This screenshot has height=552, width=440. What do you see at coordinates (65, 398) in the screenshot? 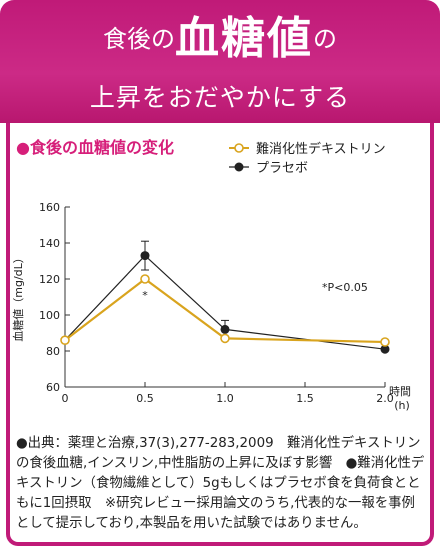
I see `x-tick-label: 0` at bounding box center [65, 398].